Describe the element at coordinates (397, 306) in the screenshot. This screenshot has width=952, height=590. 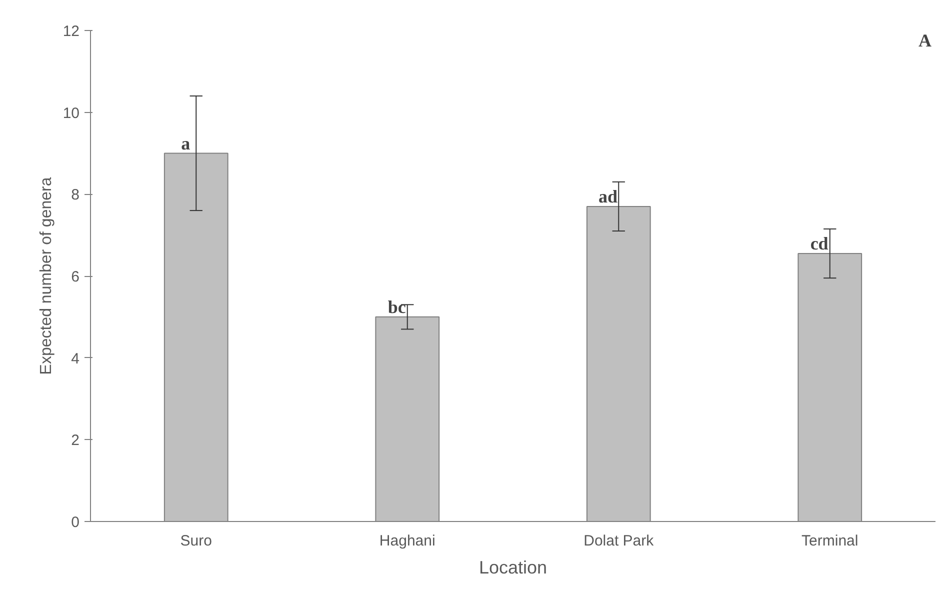
I see `annotation: bc` at that location.